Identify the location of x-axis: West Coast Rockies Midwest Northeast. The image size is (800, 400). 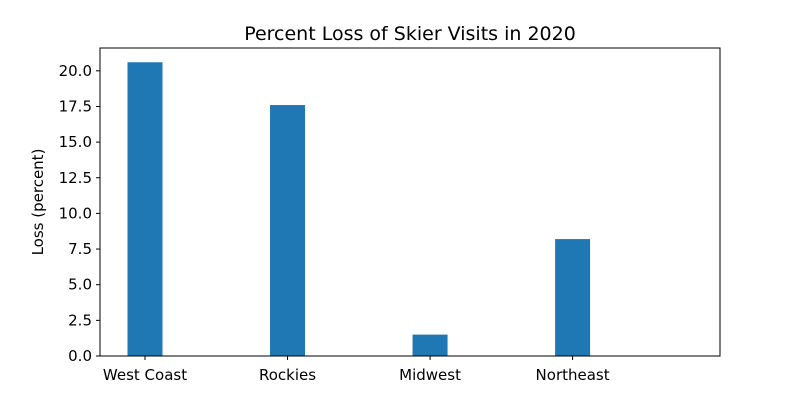
(356, 370).